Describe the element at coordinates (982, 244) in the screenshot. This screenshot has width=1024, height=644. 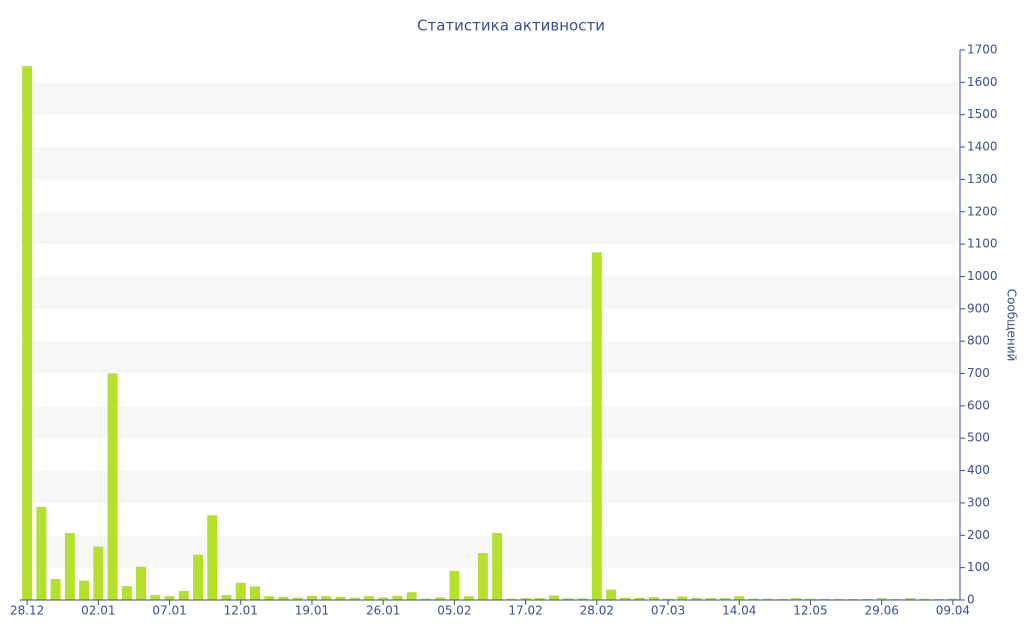
I see `y-tick-label: 1100` at that location.